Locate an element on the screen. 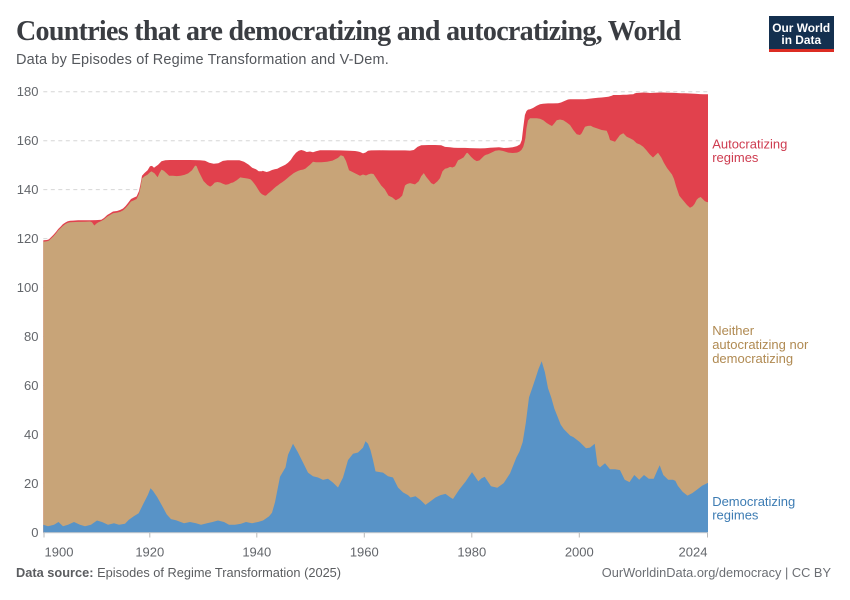 This screenshot has width=850, height=600. svg-text: 40 is located at coordinates (31, 434).